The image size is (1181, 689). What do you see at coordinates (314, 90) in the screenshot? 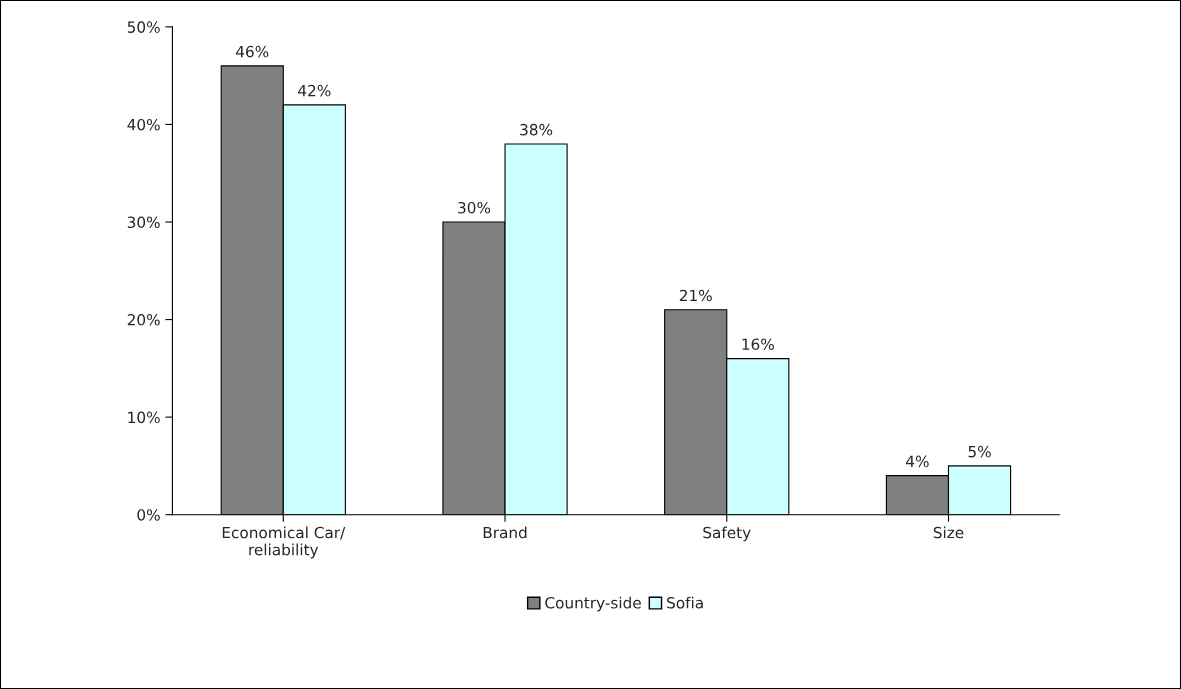
I see `data-label: 42%` at bounding box center [314, 90].